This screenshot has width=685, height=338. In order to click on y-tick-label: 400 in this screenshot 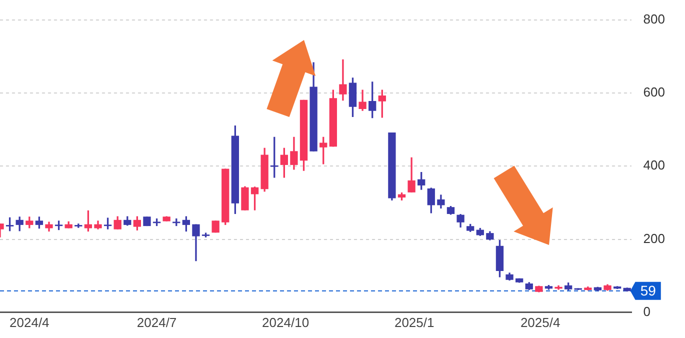, I will do `click(654, 165)`.